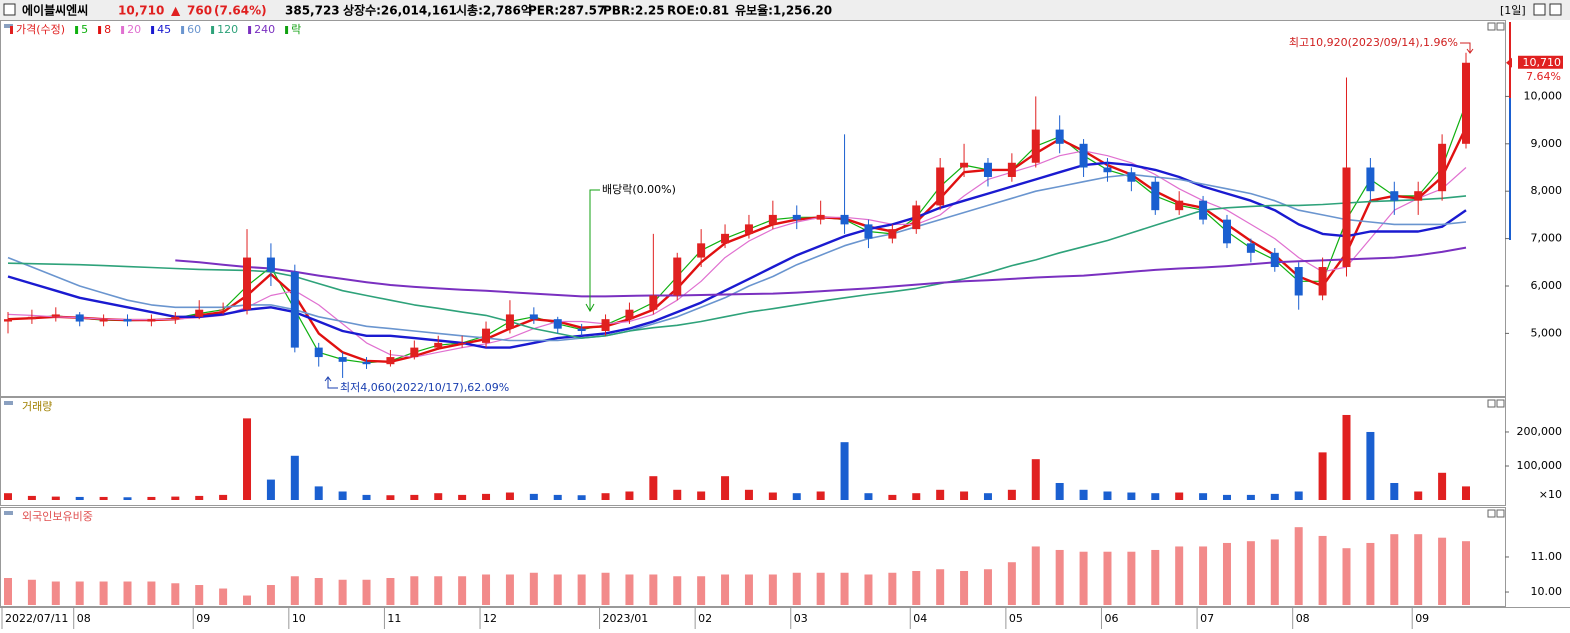 The width and height of the screenshot is (1570, 633). What do you see at coordinates (1422, 618) in the screenshot?
I see `x-tick-label: 09` at bounding box center [1422, 618].